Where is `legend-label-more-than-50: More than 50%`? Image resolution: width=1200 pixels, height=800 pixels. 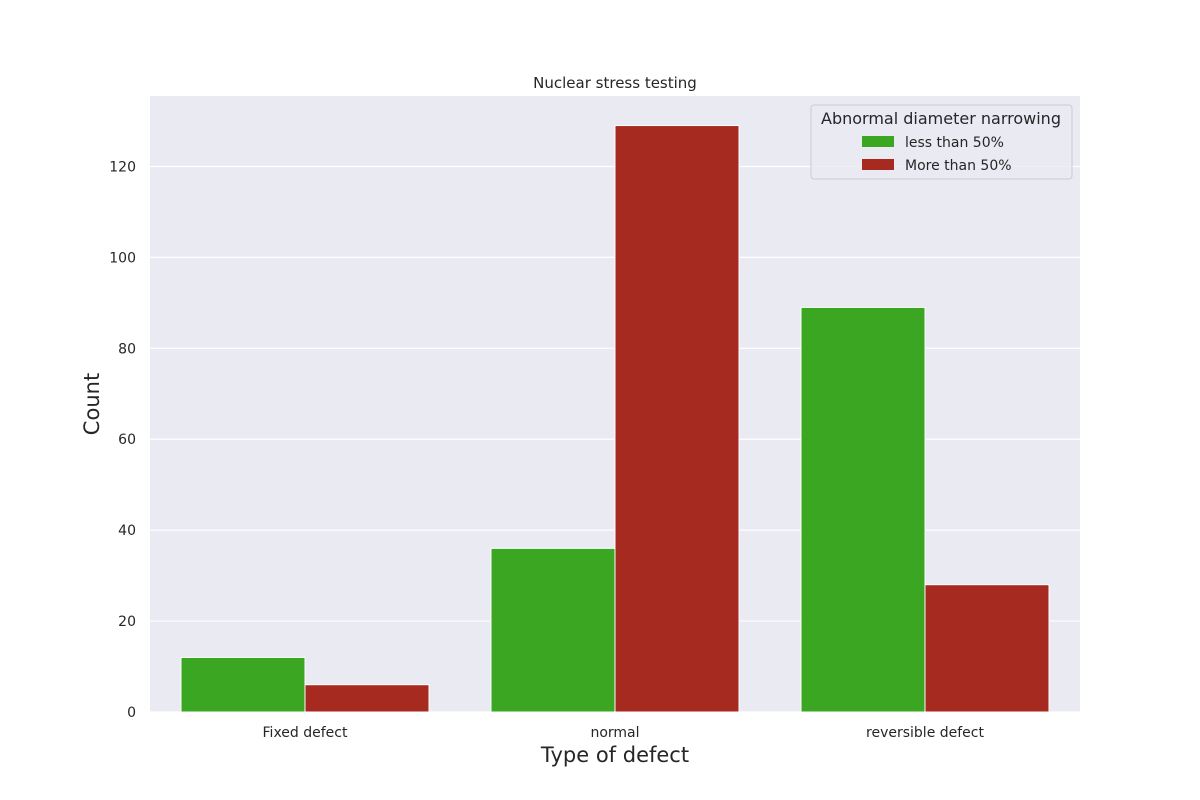 legend-label-more-than-50: More than 50% is located at coordinates (958, 166).